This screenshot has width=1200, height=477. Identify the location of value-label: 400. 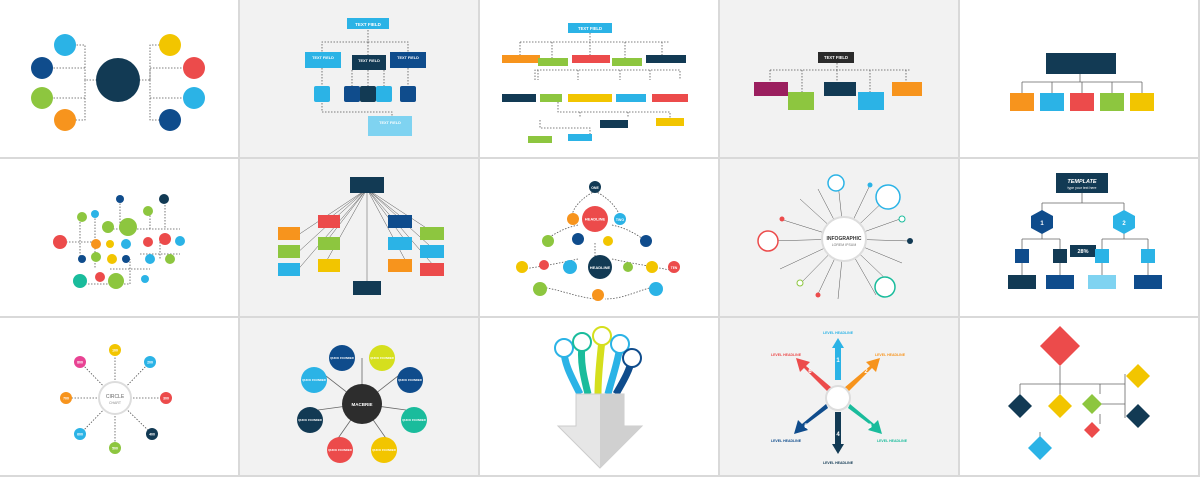
(152, 435).